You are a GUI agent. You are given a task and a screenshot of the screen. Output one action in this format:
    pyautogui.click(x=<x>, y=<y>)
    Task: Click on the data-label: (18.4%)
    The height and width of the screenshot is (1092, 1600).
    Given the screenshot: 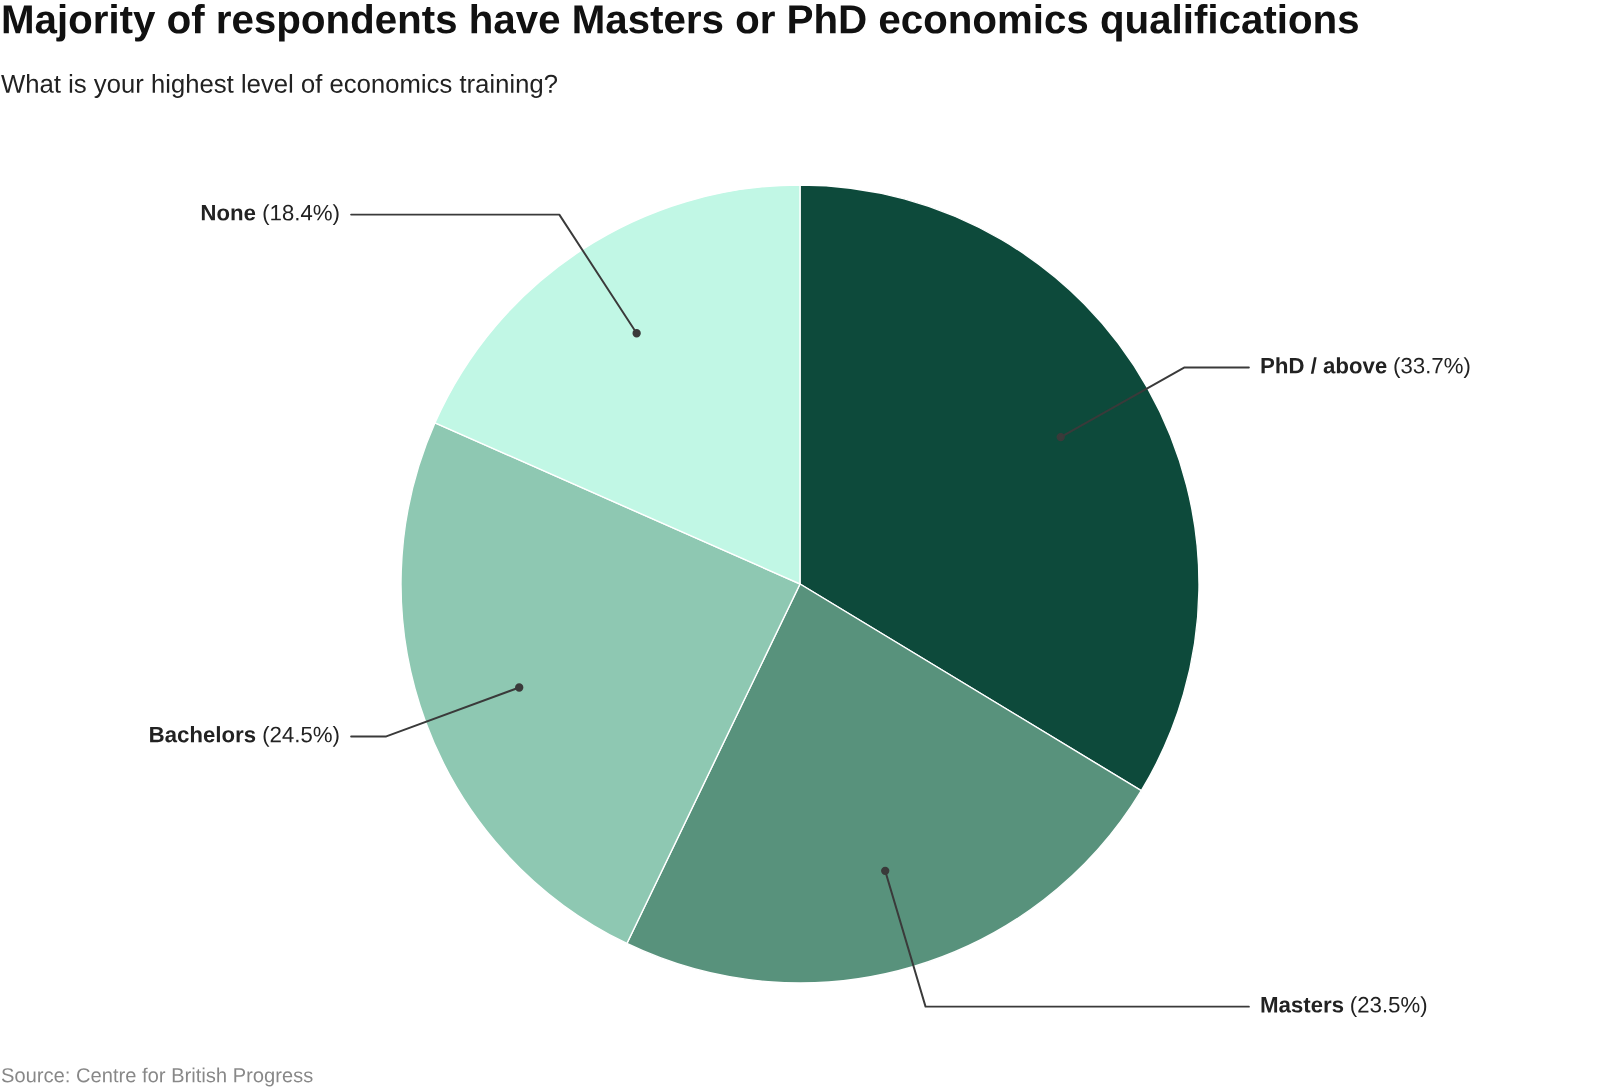 What is the action you would take?
    pyautogui.click(x=301, y=214)
    